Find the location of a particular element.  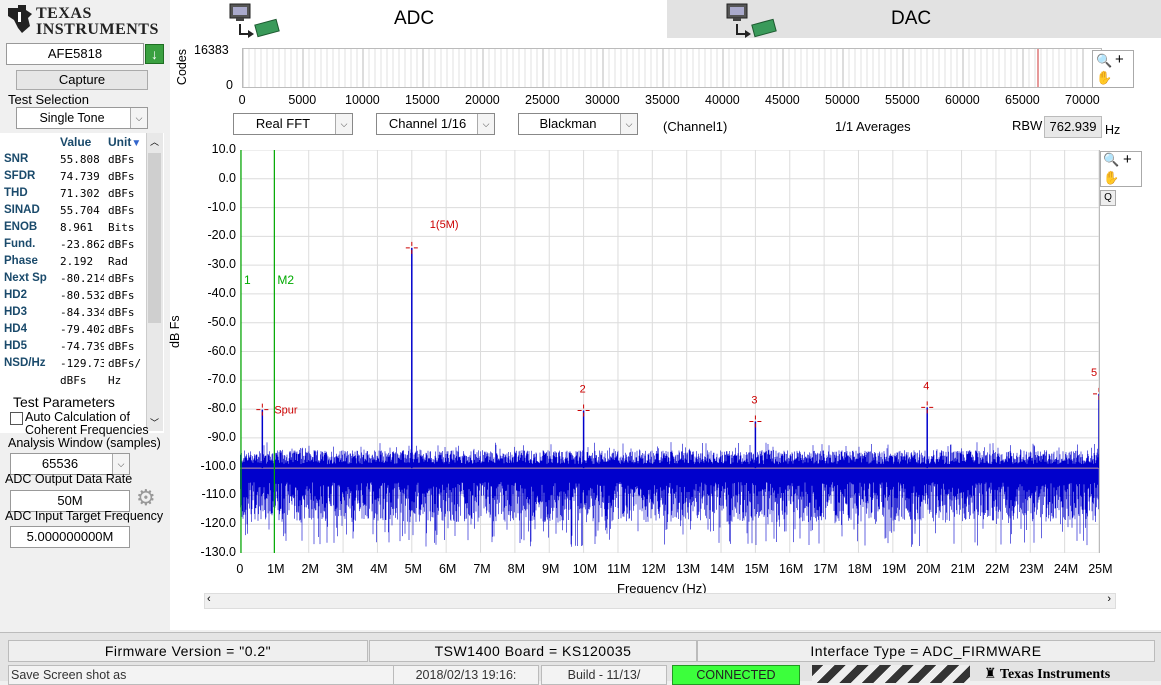

fft-xtick: 4M is located at coordinates (379, 569).